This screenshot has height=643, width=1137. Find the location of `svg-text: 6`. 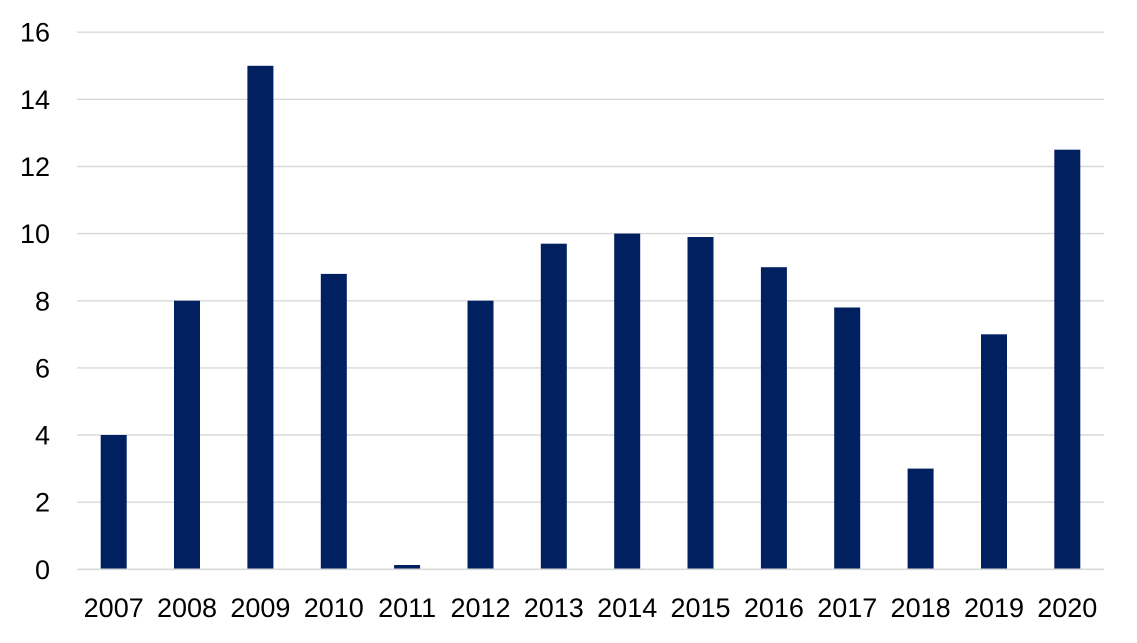

svg-text: 6 is located at coordinates (42, 368).